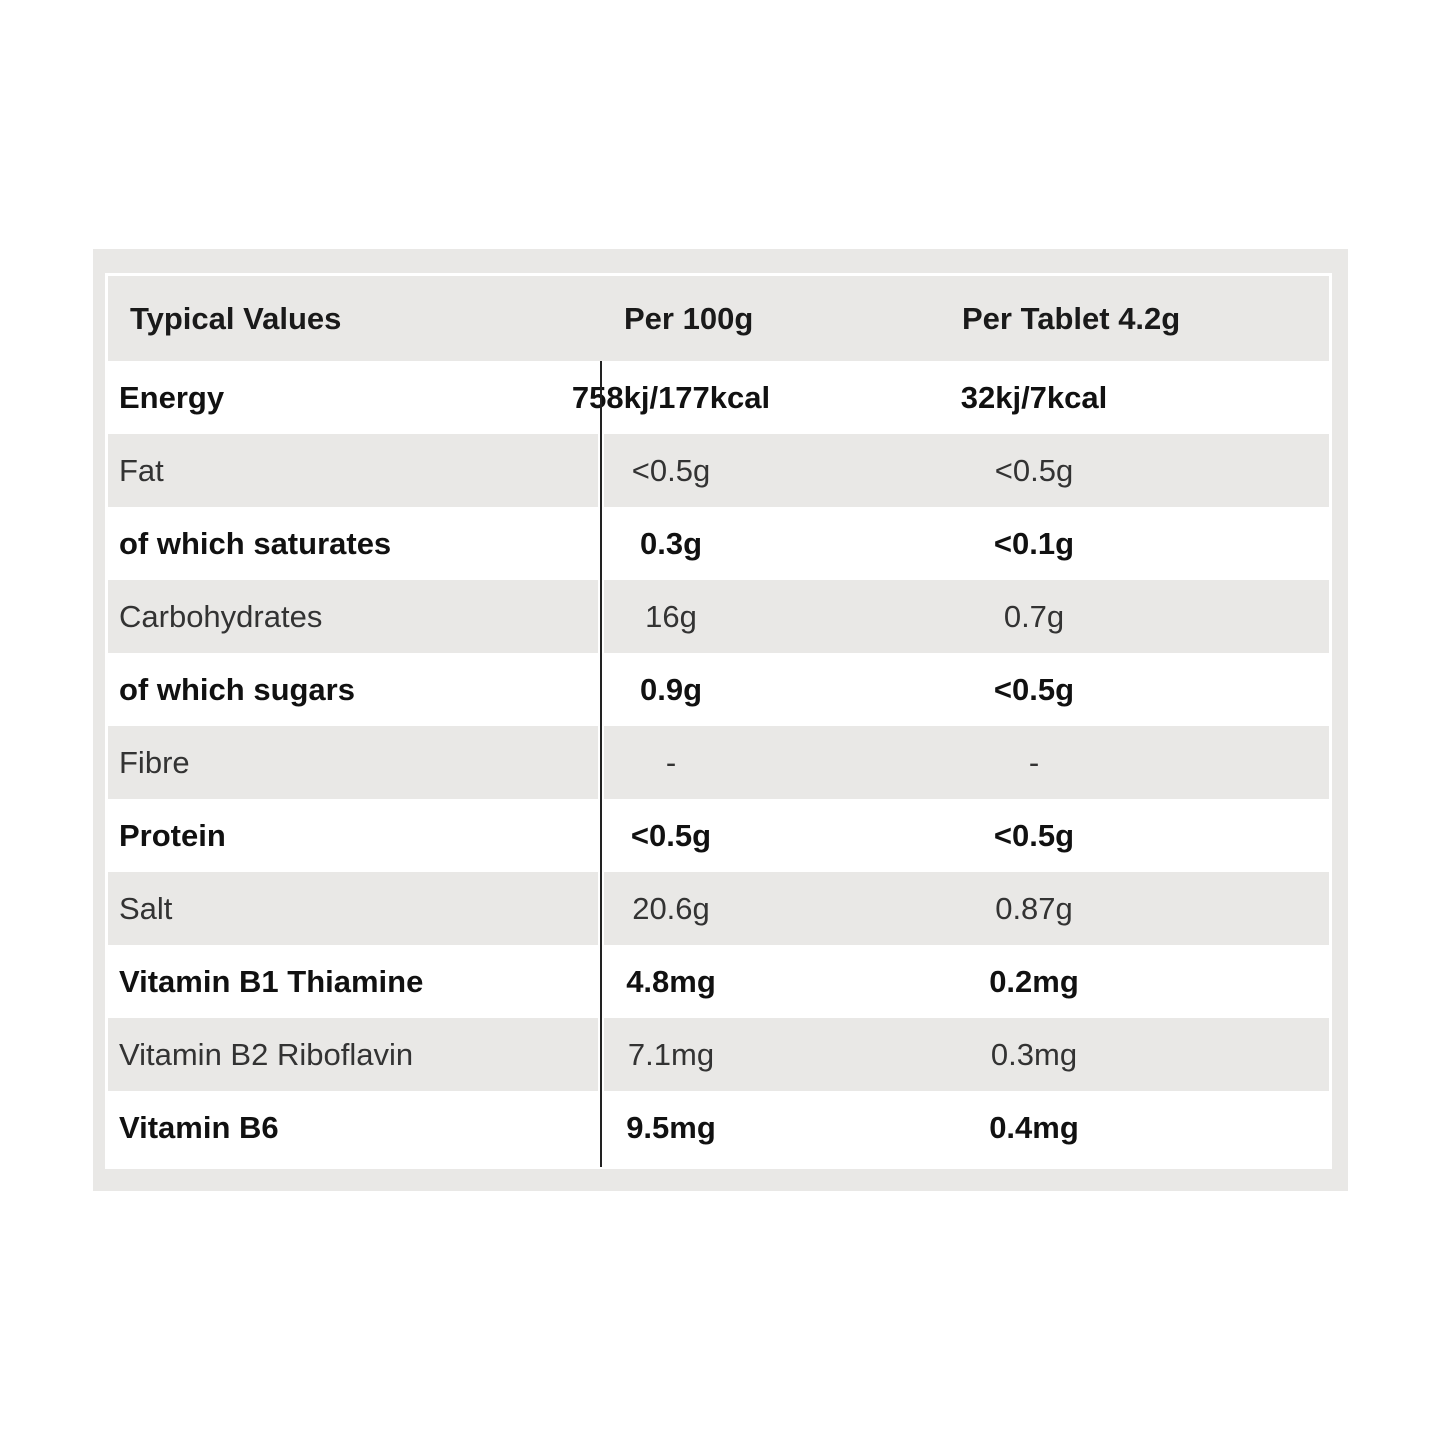  What do you see at coordinates (266, 1054) in the screenshot?
I see `nutrient-name: Vitamin B2 Riboflavin` at bounding box center [266, 1054].